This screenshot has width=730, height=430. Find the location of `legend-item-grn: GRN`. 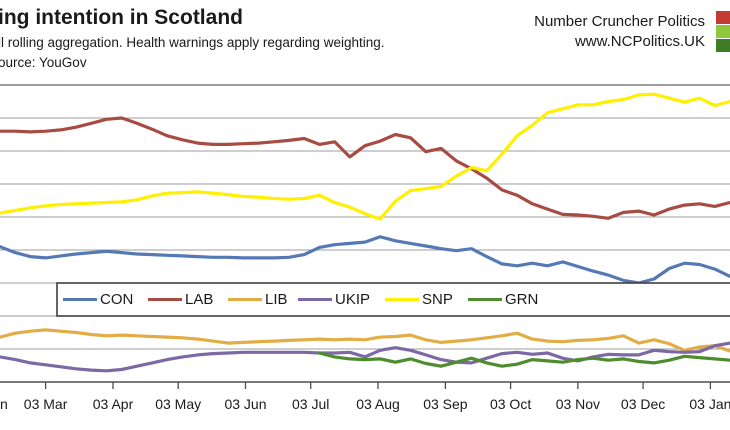

legend-item-grn: GRN is located at coordinates (503, 299).